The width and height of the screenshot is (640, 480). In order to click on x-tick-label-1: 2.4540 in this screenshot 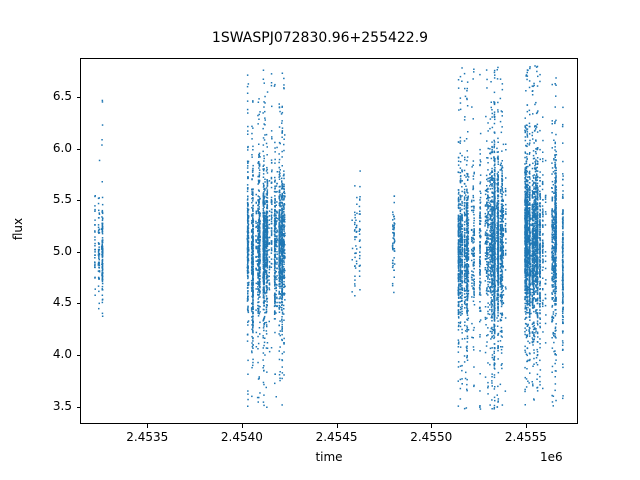, I will do `click(241, 437)`.